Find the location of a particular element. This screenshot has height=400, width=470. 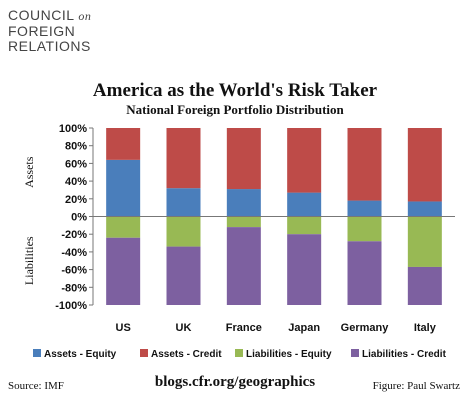

x-tick-label: UK is located at coordinates (184, 328).